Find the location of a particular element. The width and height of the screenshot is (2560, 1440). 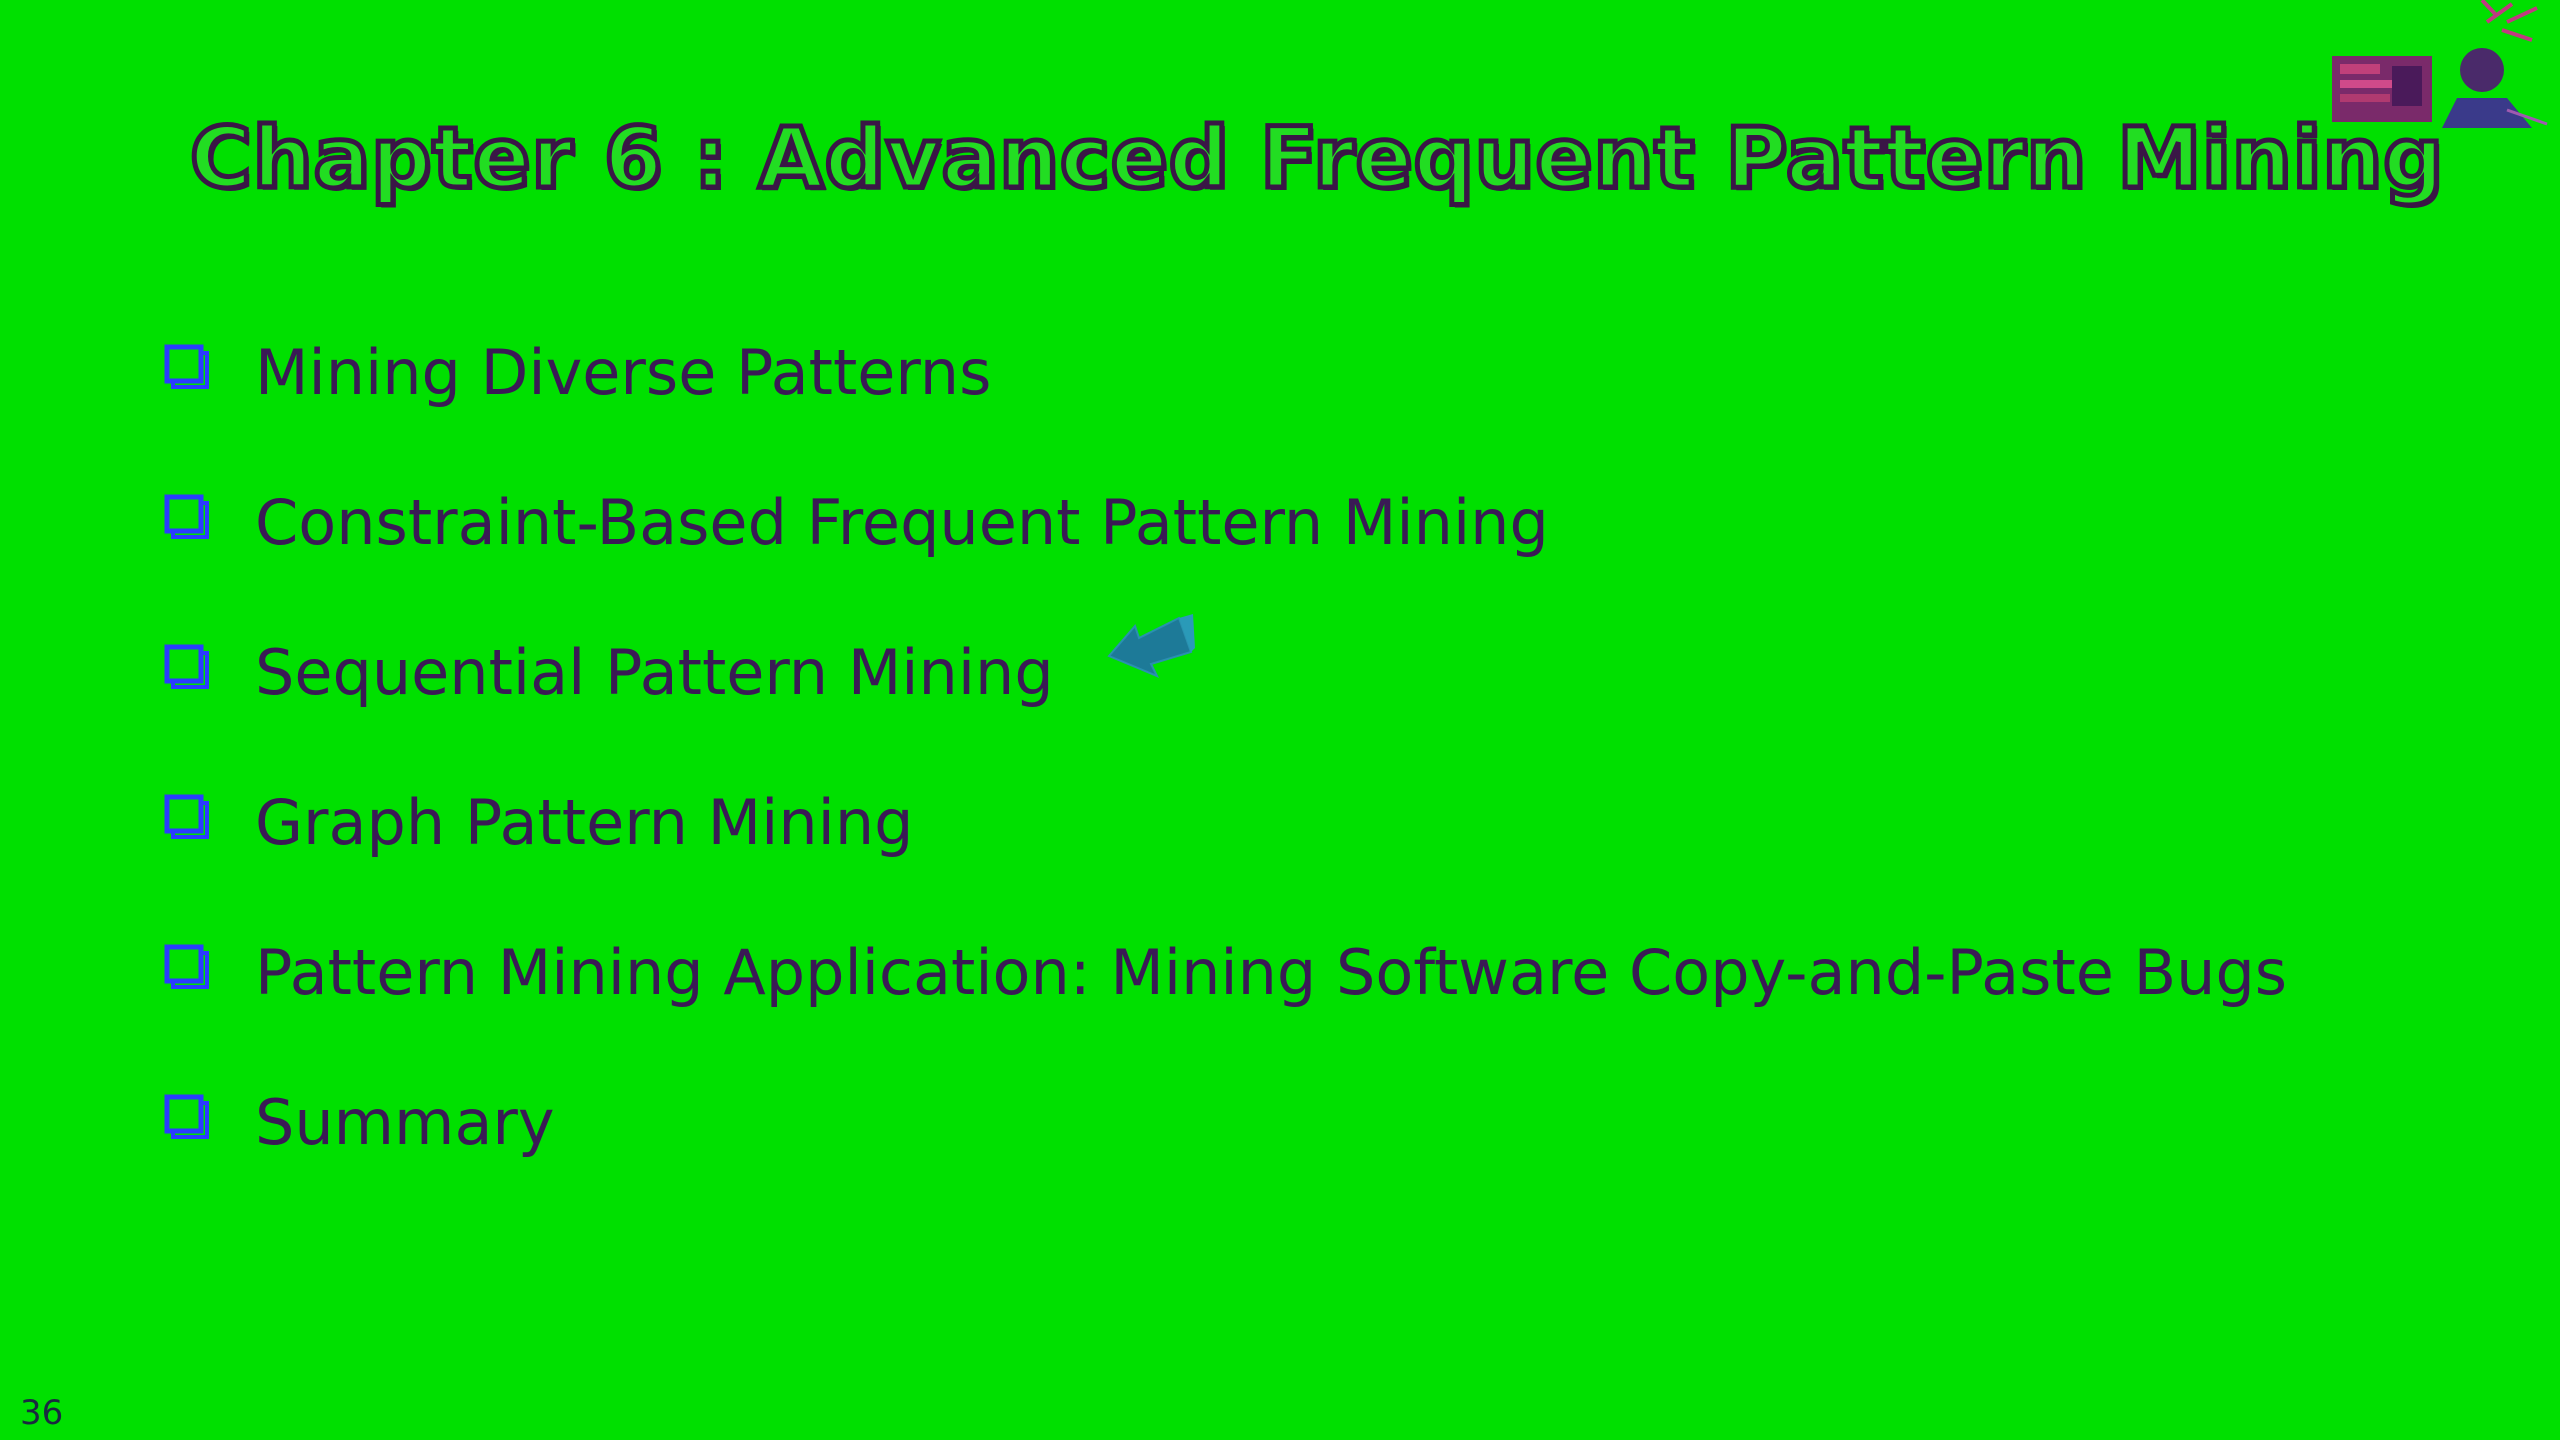

bullet-label: Sequential Pattern Mining is located at coordinates (654, 672).